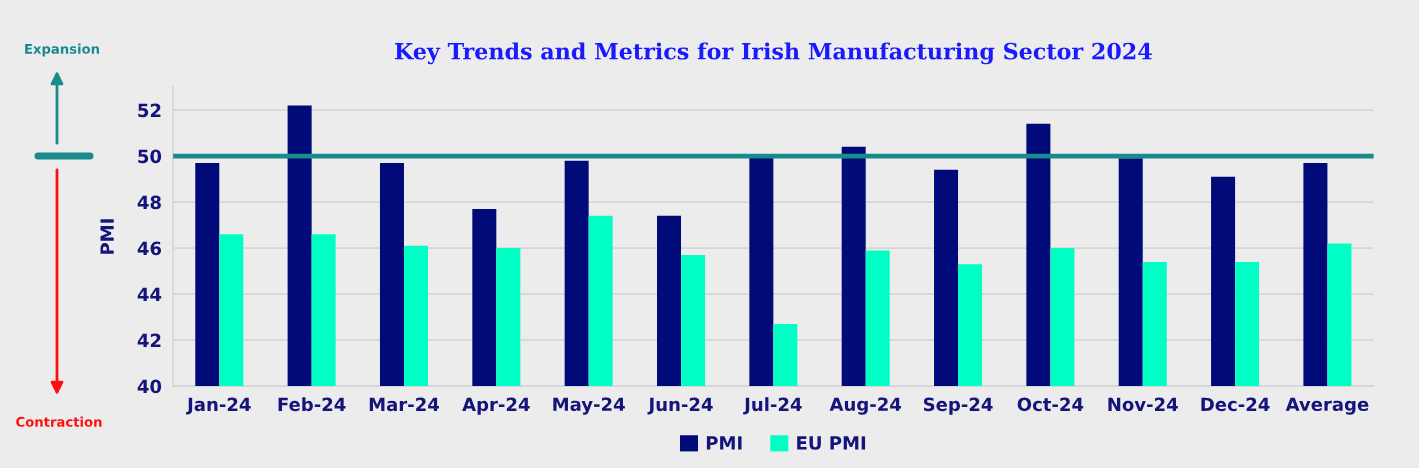  Describe the element at coordinates (496, 406) in the screenshot. I see `x-tick-label: Apr-24` at that location.